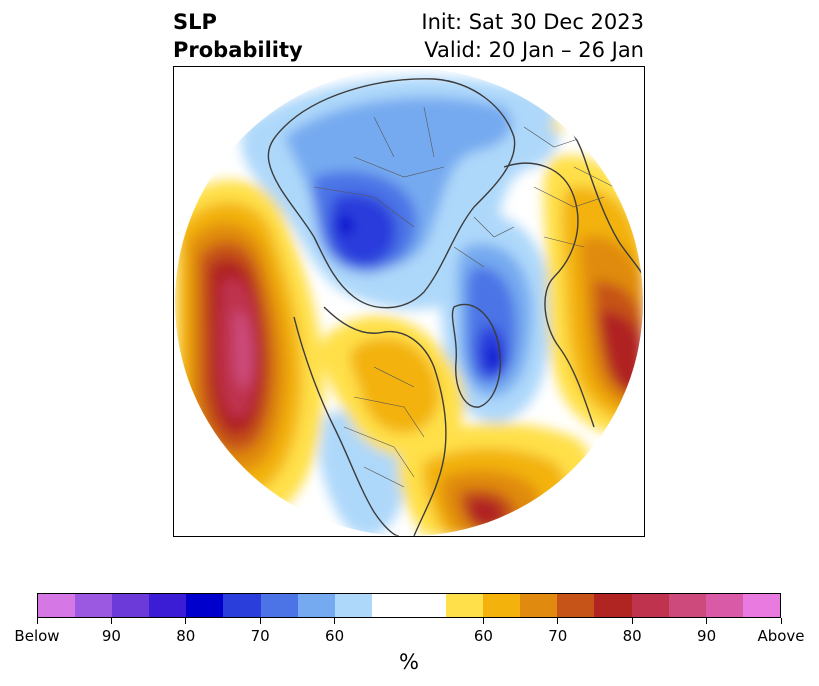 This screenshot has width=819, height=686. Describe the element at coordinates (534, 50) in the screenshot. I see `valid-range: Valid: 20 Jan – 26 Jan` at that location.